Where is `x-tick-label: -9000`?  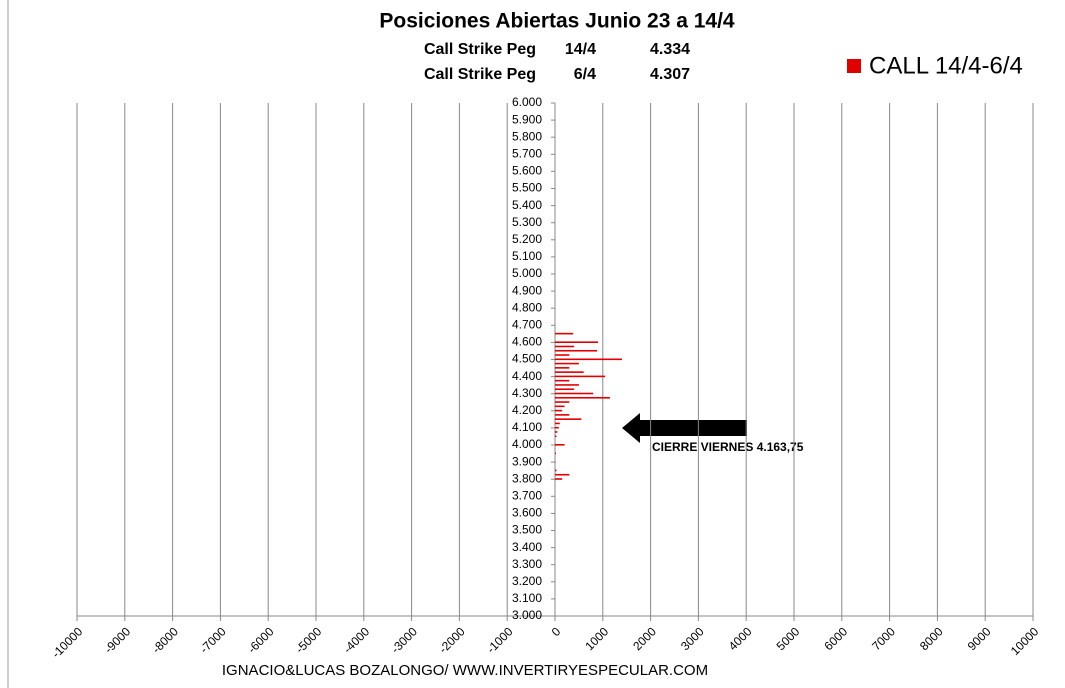 x-tick-label: -9000 is located at coordinates (118, 640).